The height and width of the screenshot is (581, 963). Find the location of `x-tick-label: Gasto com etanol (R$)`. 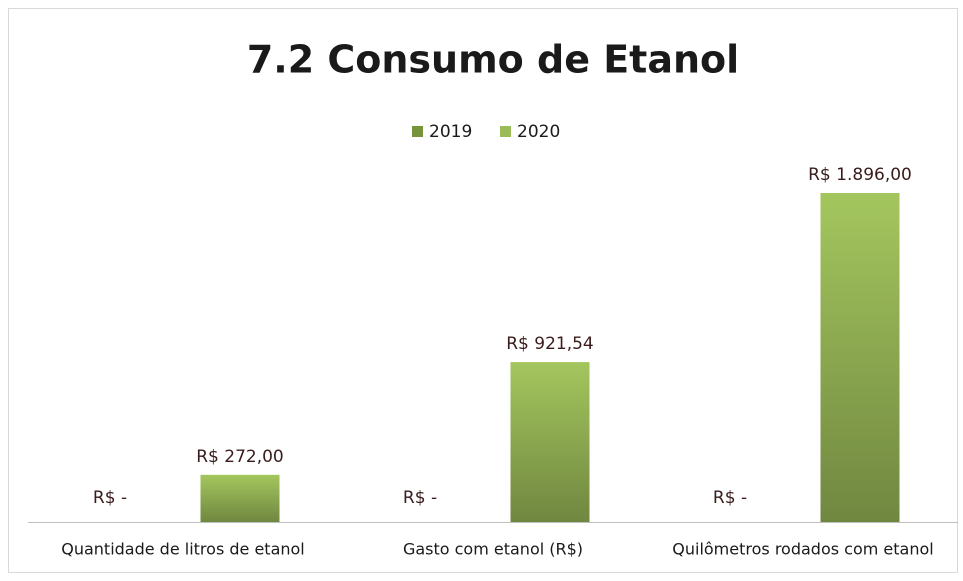

x-tick-label: Gasto com etanol (R$) is located at coordinates (493, 549).